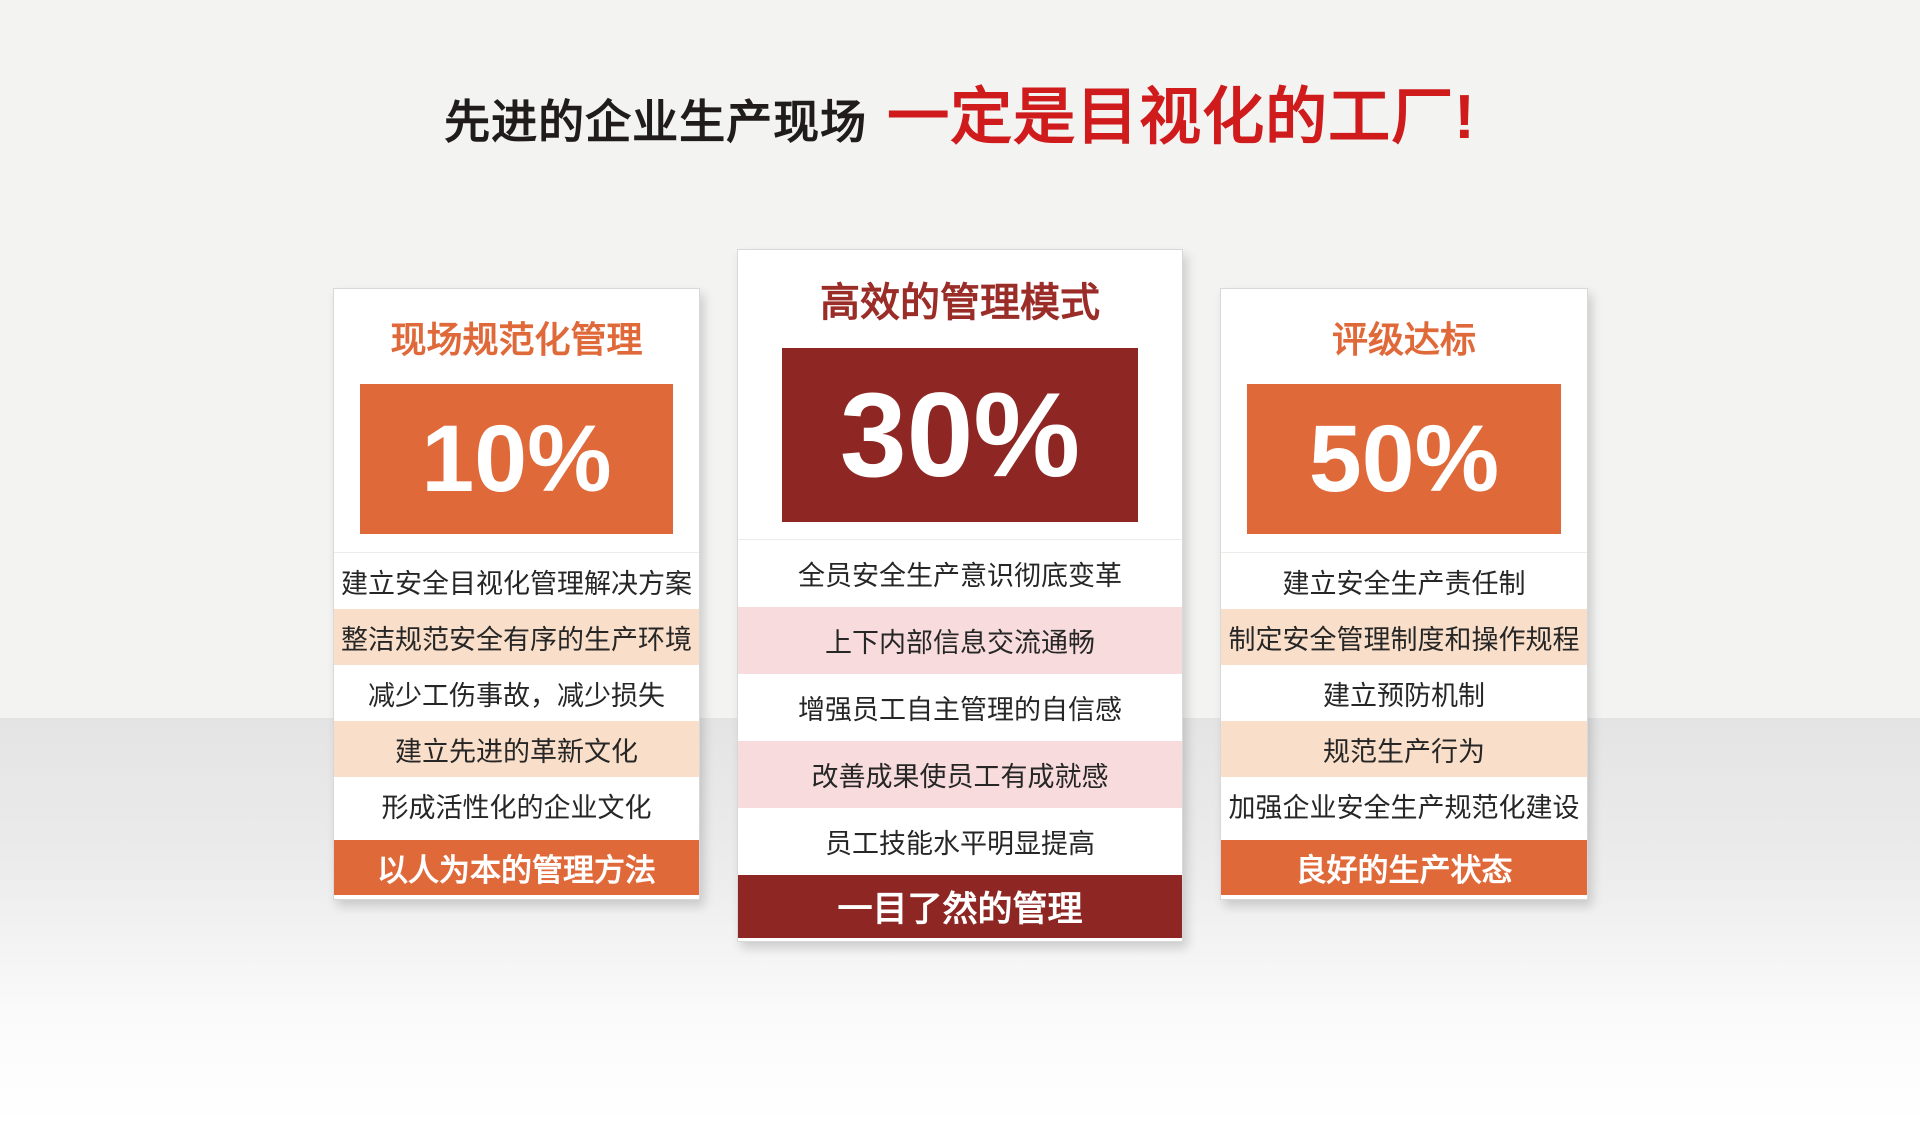 This screenshot has width=1920, height=1125. What do you see at coordinates (516, 749) in the screenshot?
I see `benefit-row: 建立先进的革新文化` at bounding box center [516, 749].